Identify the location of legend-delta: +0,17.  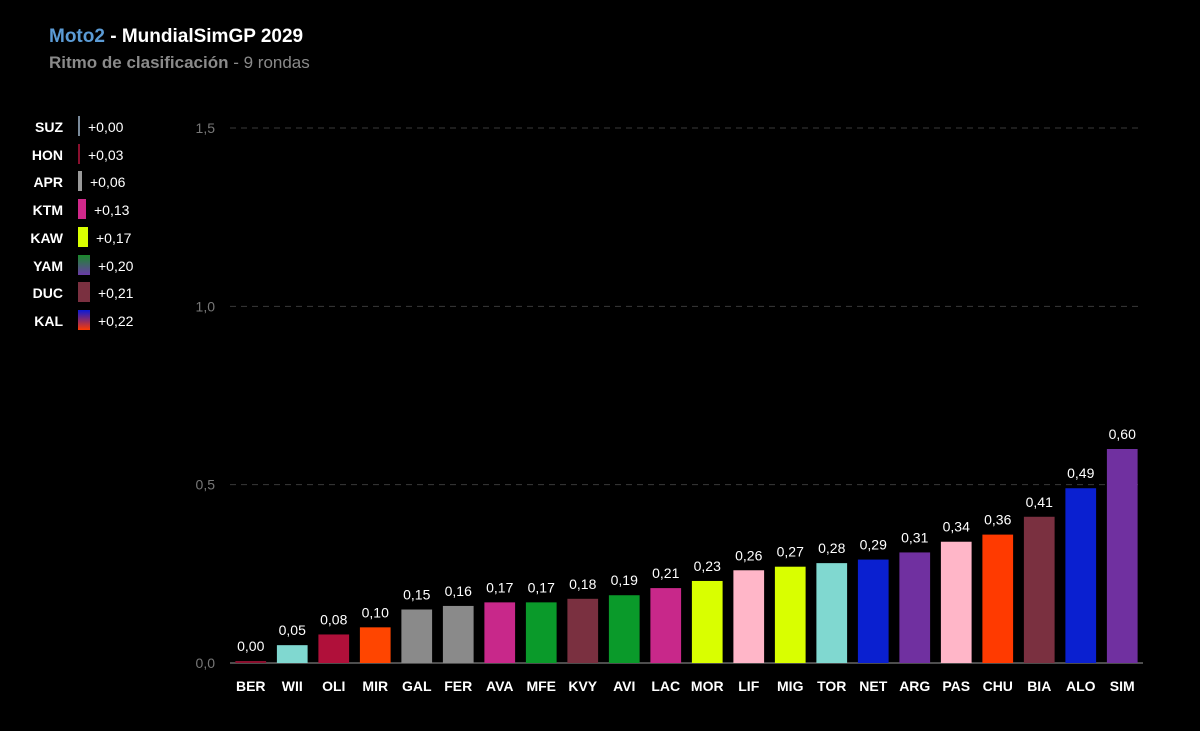
(114, 237).